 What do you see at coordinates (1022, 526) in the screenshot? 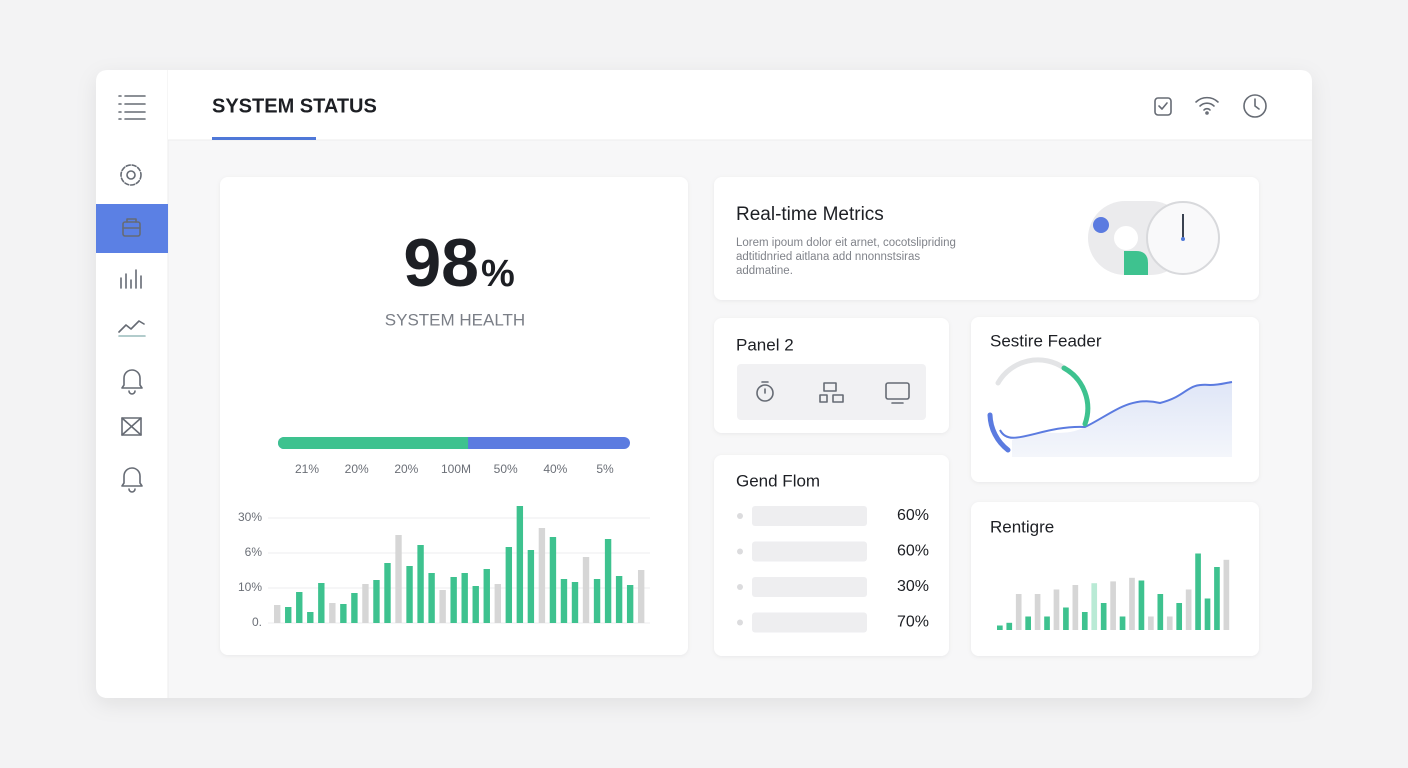
I see `rentigre-title: Rentigre` at bounding box center [1022, 526].